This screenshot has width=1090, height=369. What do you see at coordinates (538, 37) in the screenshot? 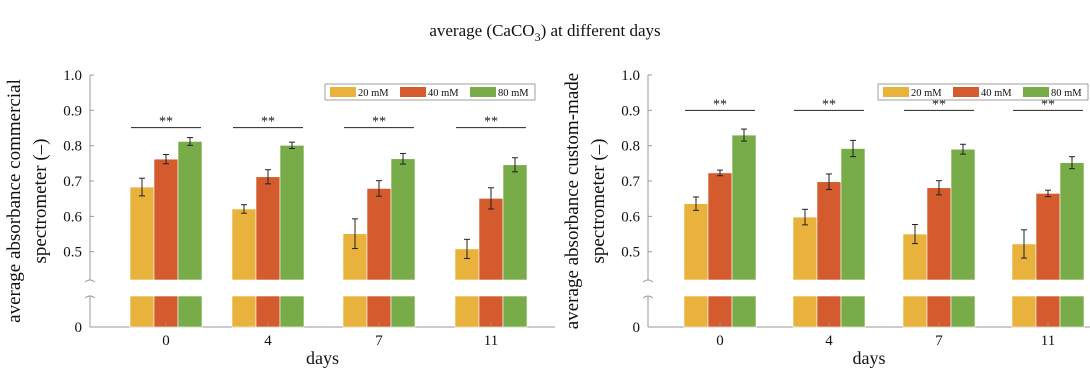
I see `figure-title-subscript: 3` at bounding box center [538, 37].